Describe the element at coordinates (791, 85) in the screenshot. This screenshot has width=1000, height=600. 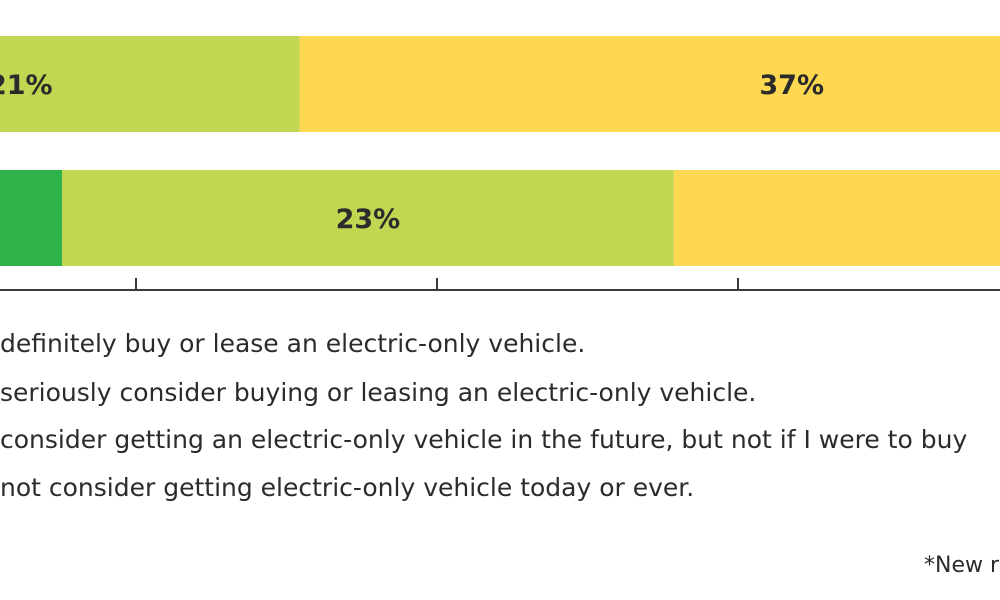
I see `data-label: 37%` at that location.